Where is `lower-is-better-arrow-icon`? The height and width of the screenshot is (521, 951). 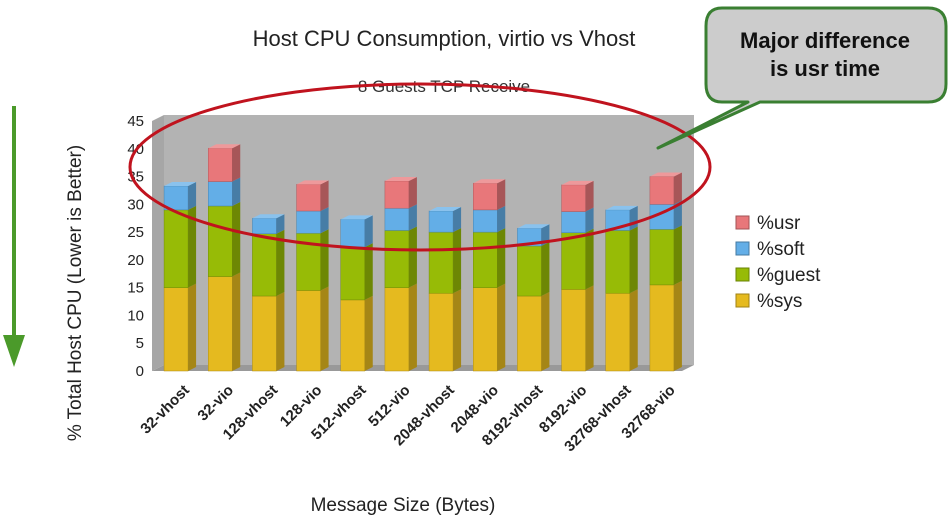
lower-is-better-arrow-icon is located at coordinates (14, 236).